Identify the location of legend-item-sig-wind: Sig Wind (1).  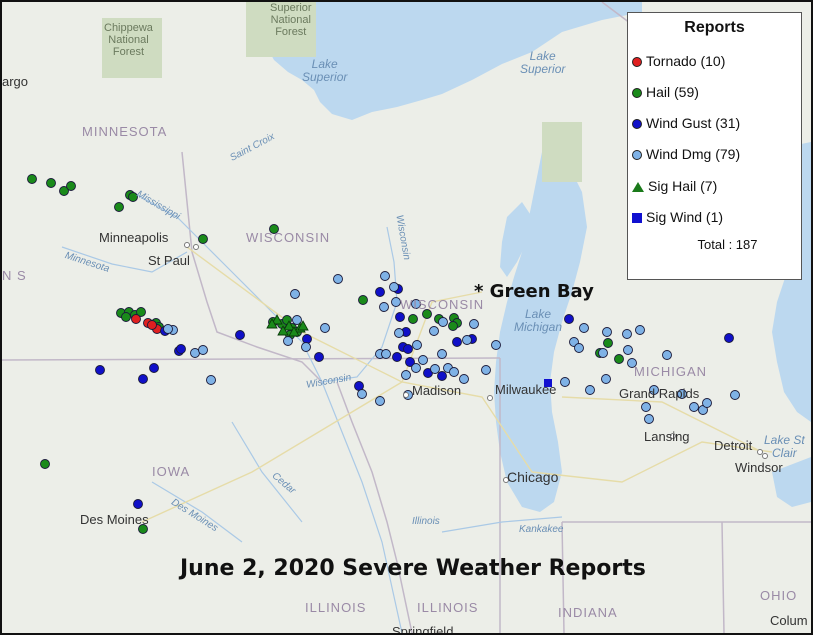
(677, 217).